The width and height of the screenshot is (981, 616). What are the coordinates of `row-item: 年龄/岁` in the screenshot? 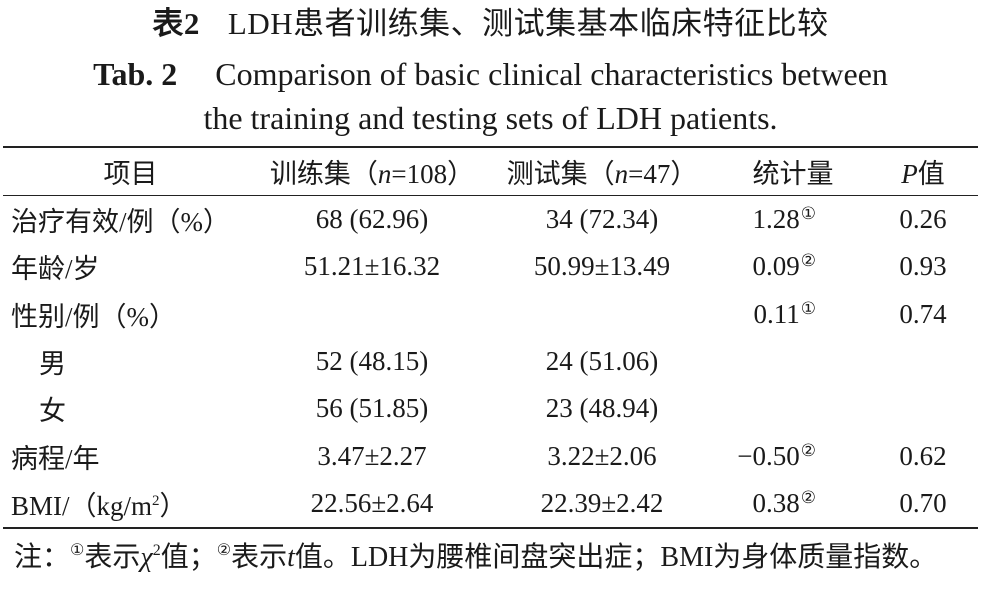 It's located at (55, 269).